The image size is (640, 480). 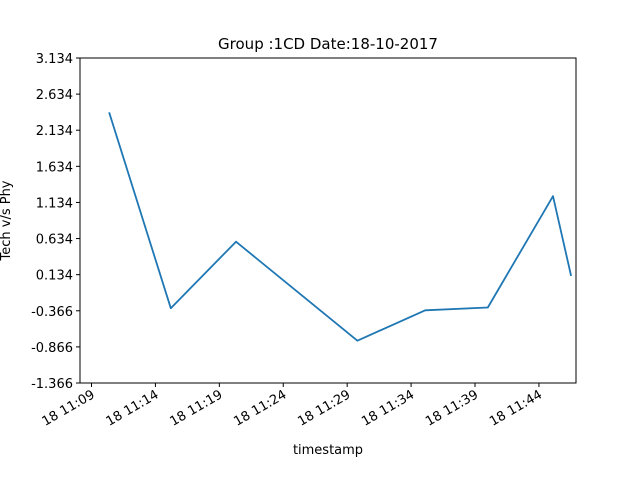 What do you see at coordinates (516, 408) in the screenshot?
I see `x-tick-label: 18 11:44` at bounding box center [516, 408].